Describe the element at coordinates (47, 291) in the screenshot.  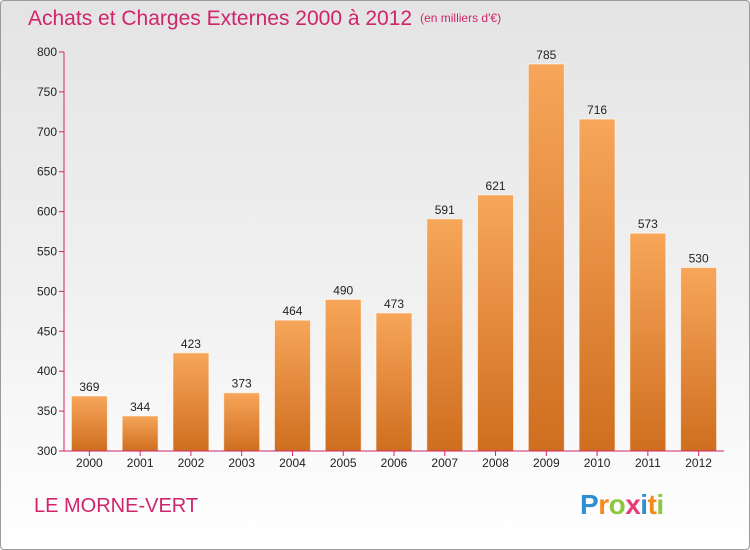
I see `y-tick-label-500: 500` at that location.